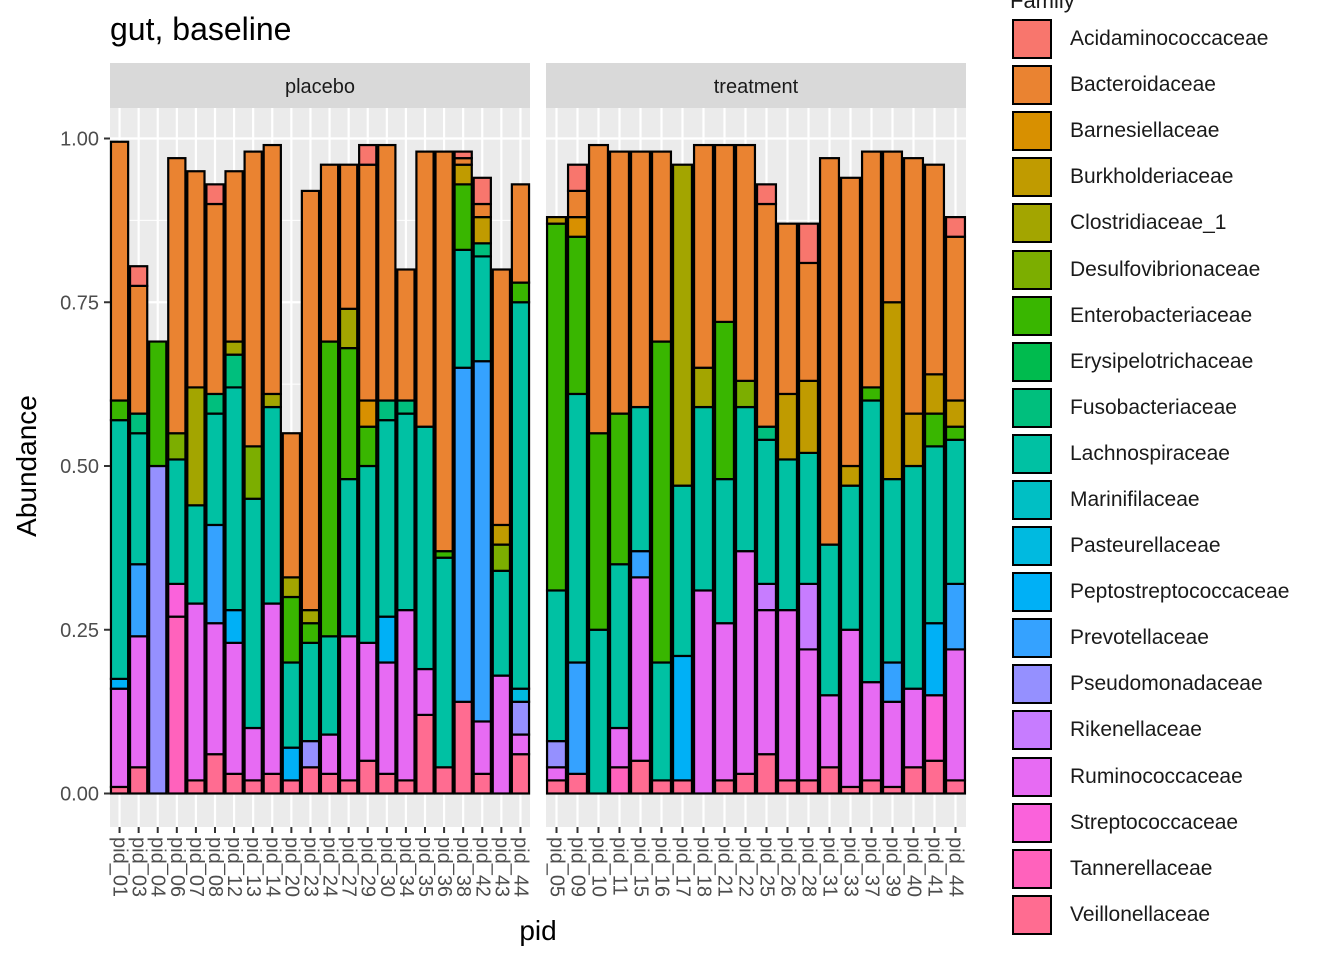  I want to click on legend-item-enterobacteriaceae: Enterobacteriaceae, so click(1173, 316).